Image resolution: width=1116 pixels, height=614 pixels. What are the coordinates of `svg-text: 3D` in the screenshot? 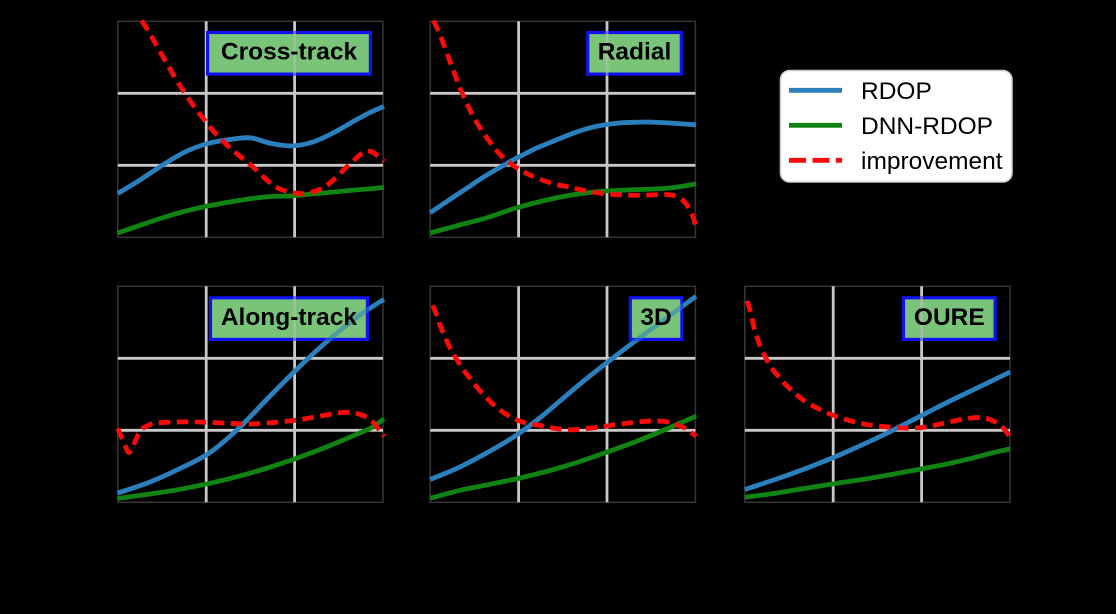 It's located at (655, 317).